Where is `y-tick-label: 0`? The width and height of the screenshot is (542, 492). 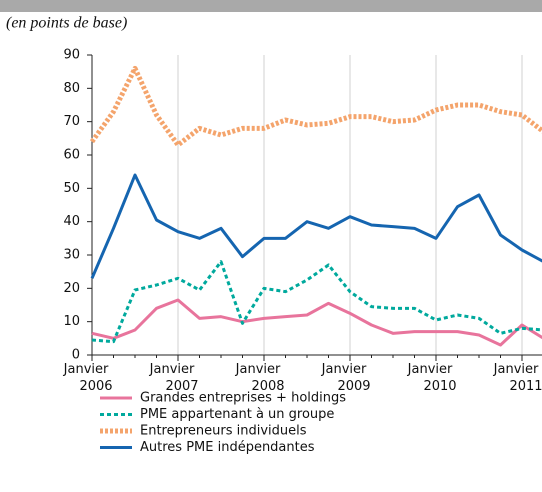
y-tick-label: 0 is located at coordinates (76, 355).